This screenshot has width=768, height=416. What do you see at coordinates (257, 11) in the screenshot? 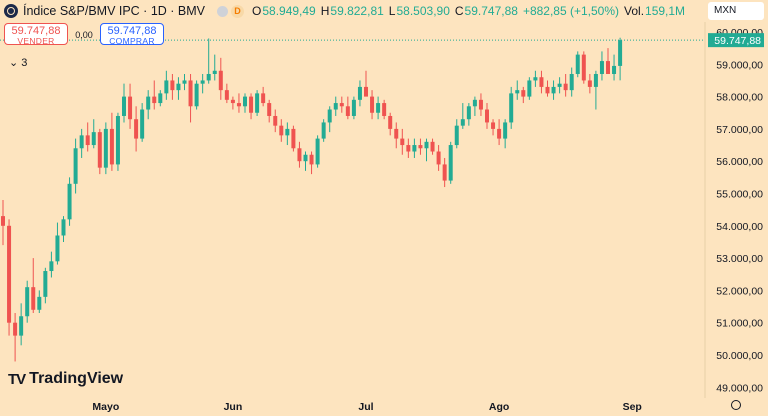
I see `open-label: O` at bounding box center [257, 11].